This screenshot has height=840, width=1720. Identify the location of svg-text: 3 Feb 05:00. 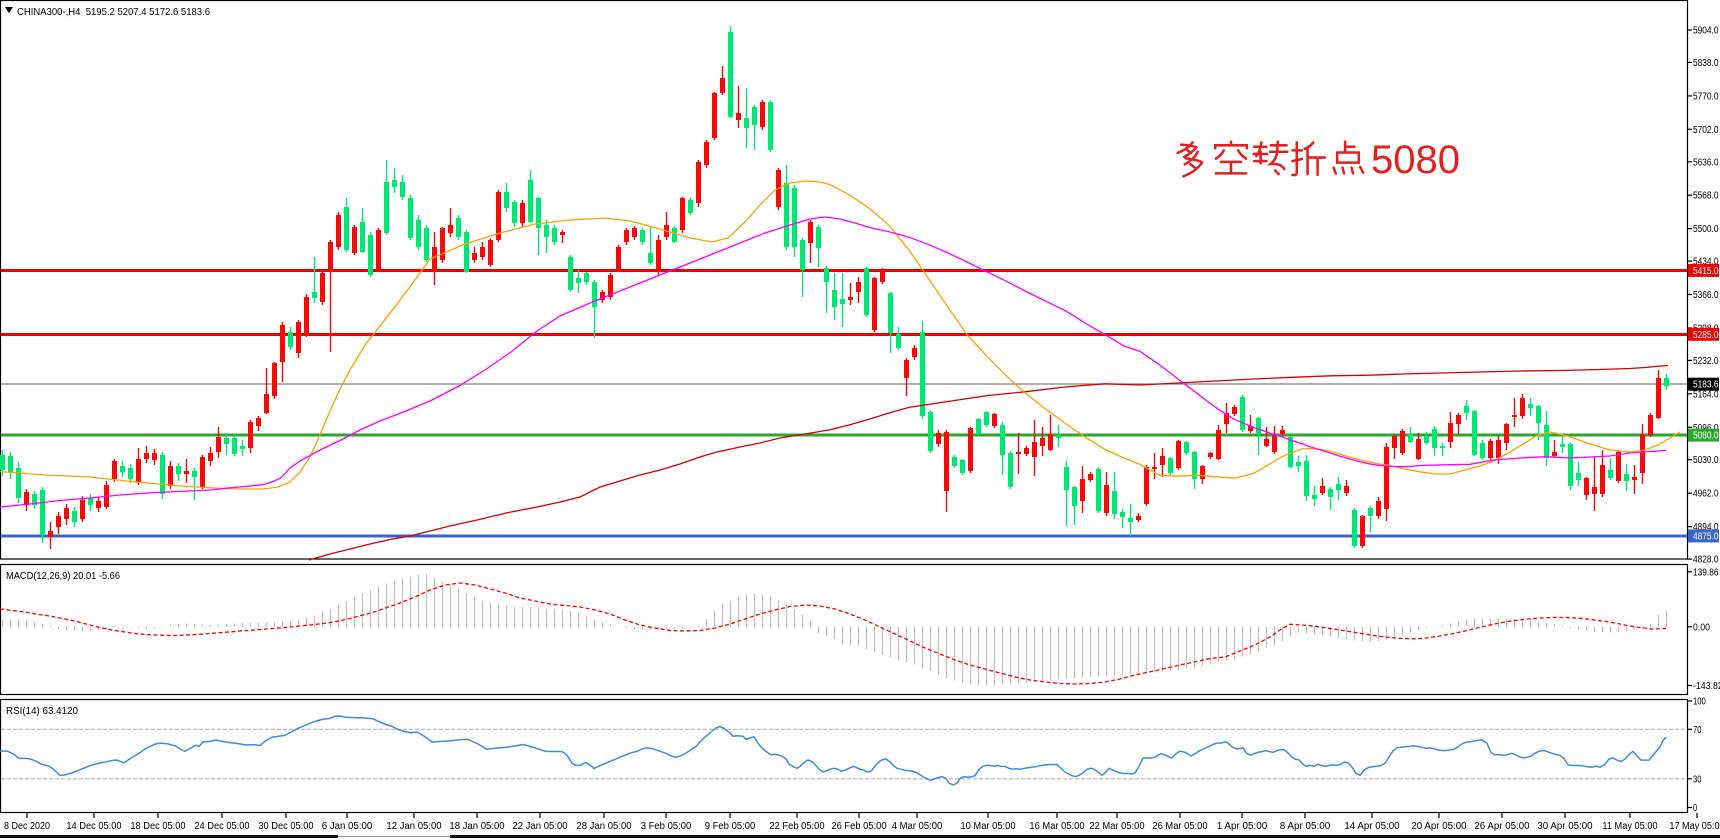
(666, 826).